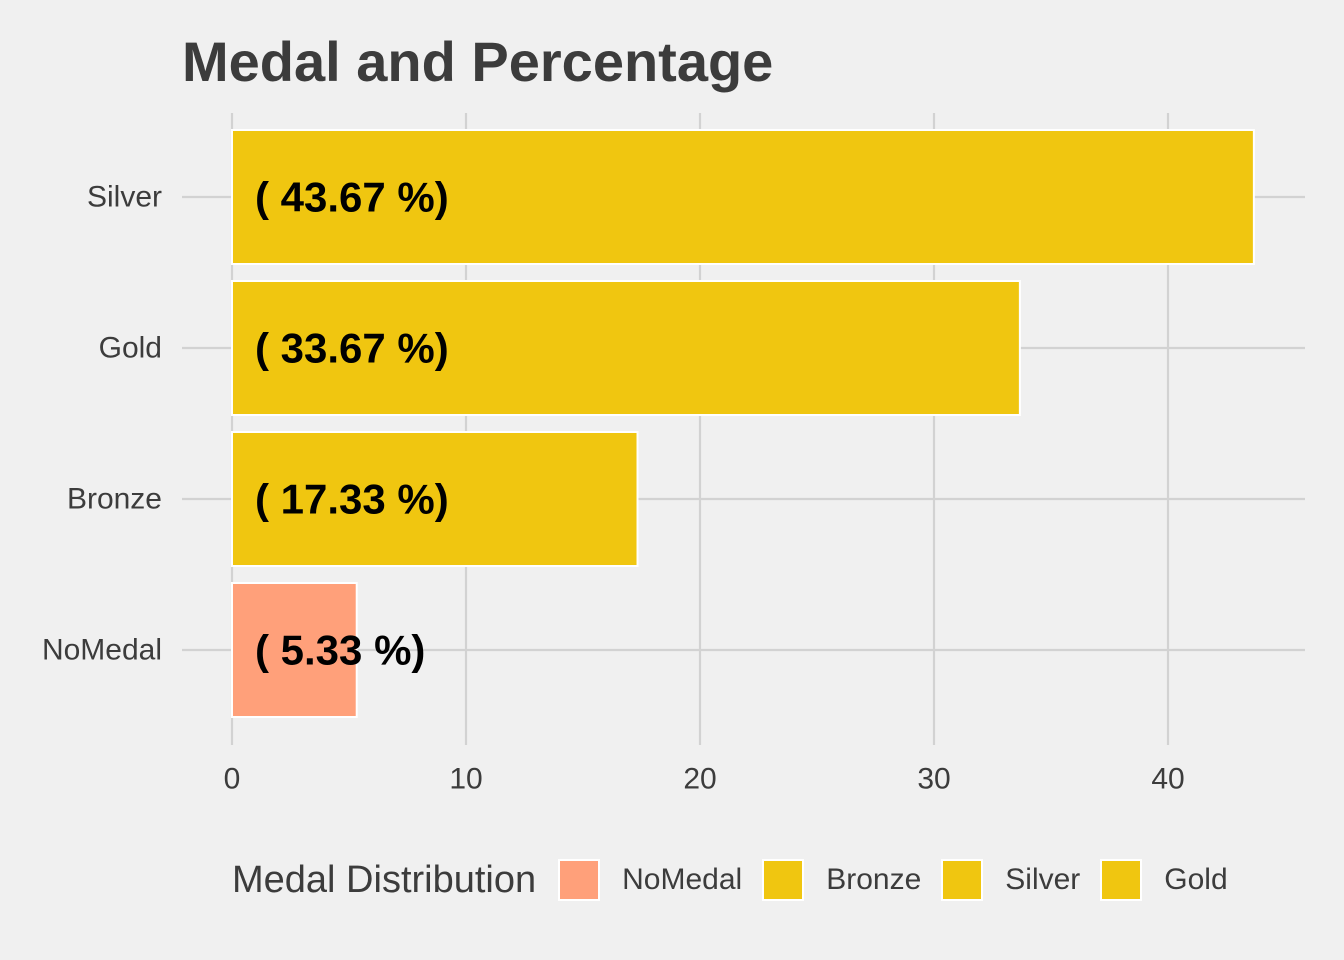  I want to click on legend-item-gold: Gold, so click(1164, 880).